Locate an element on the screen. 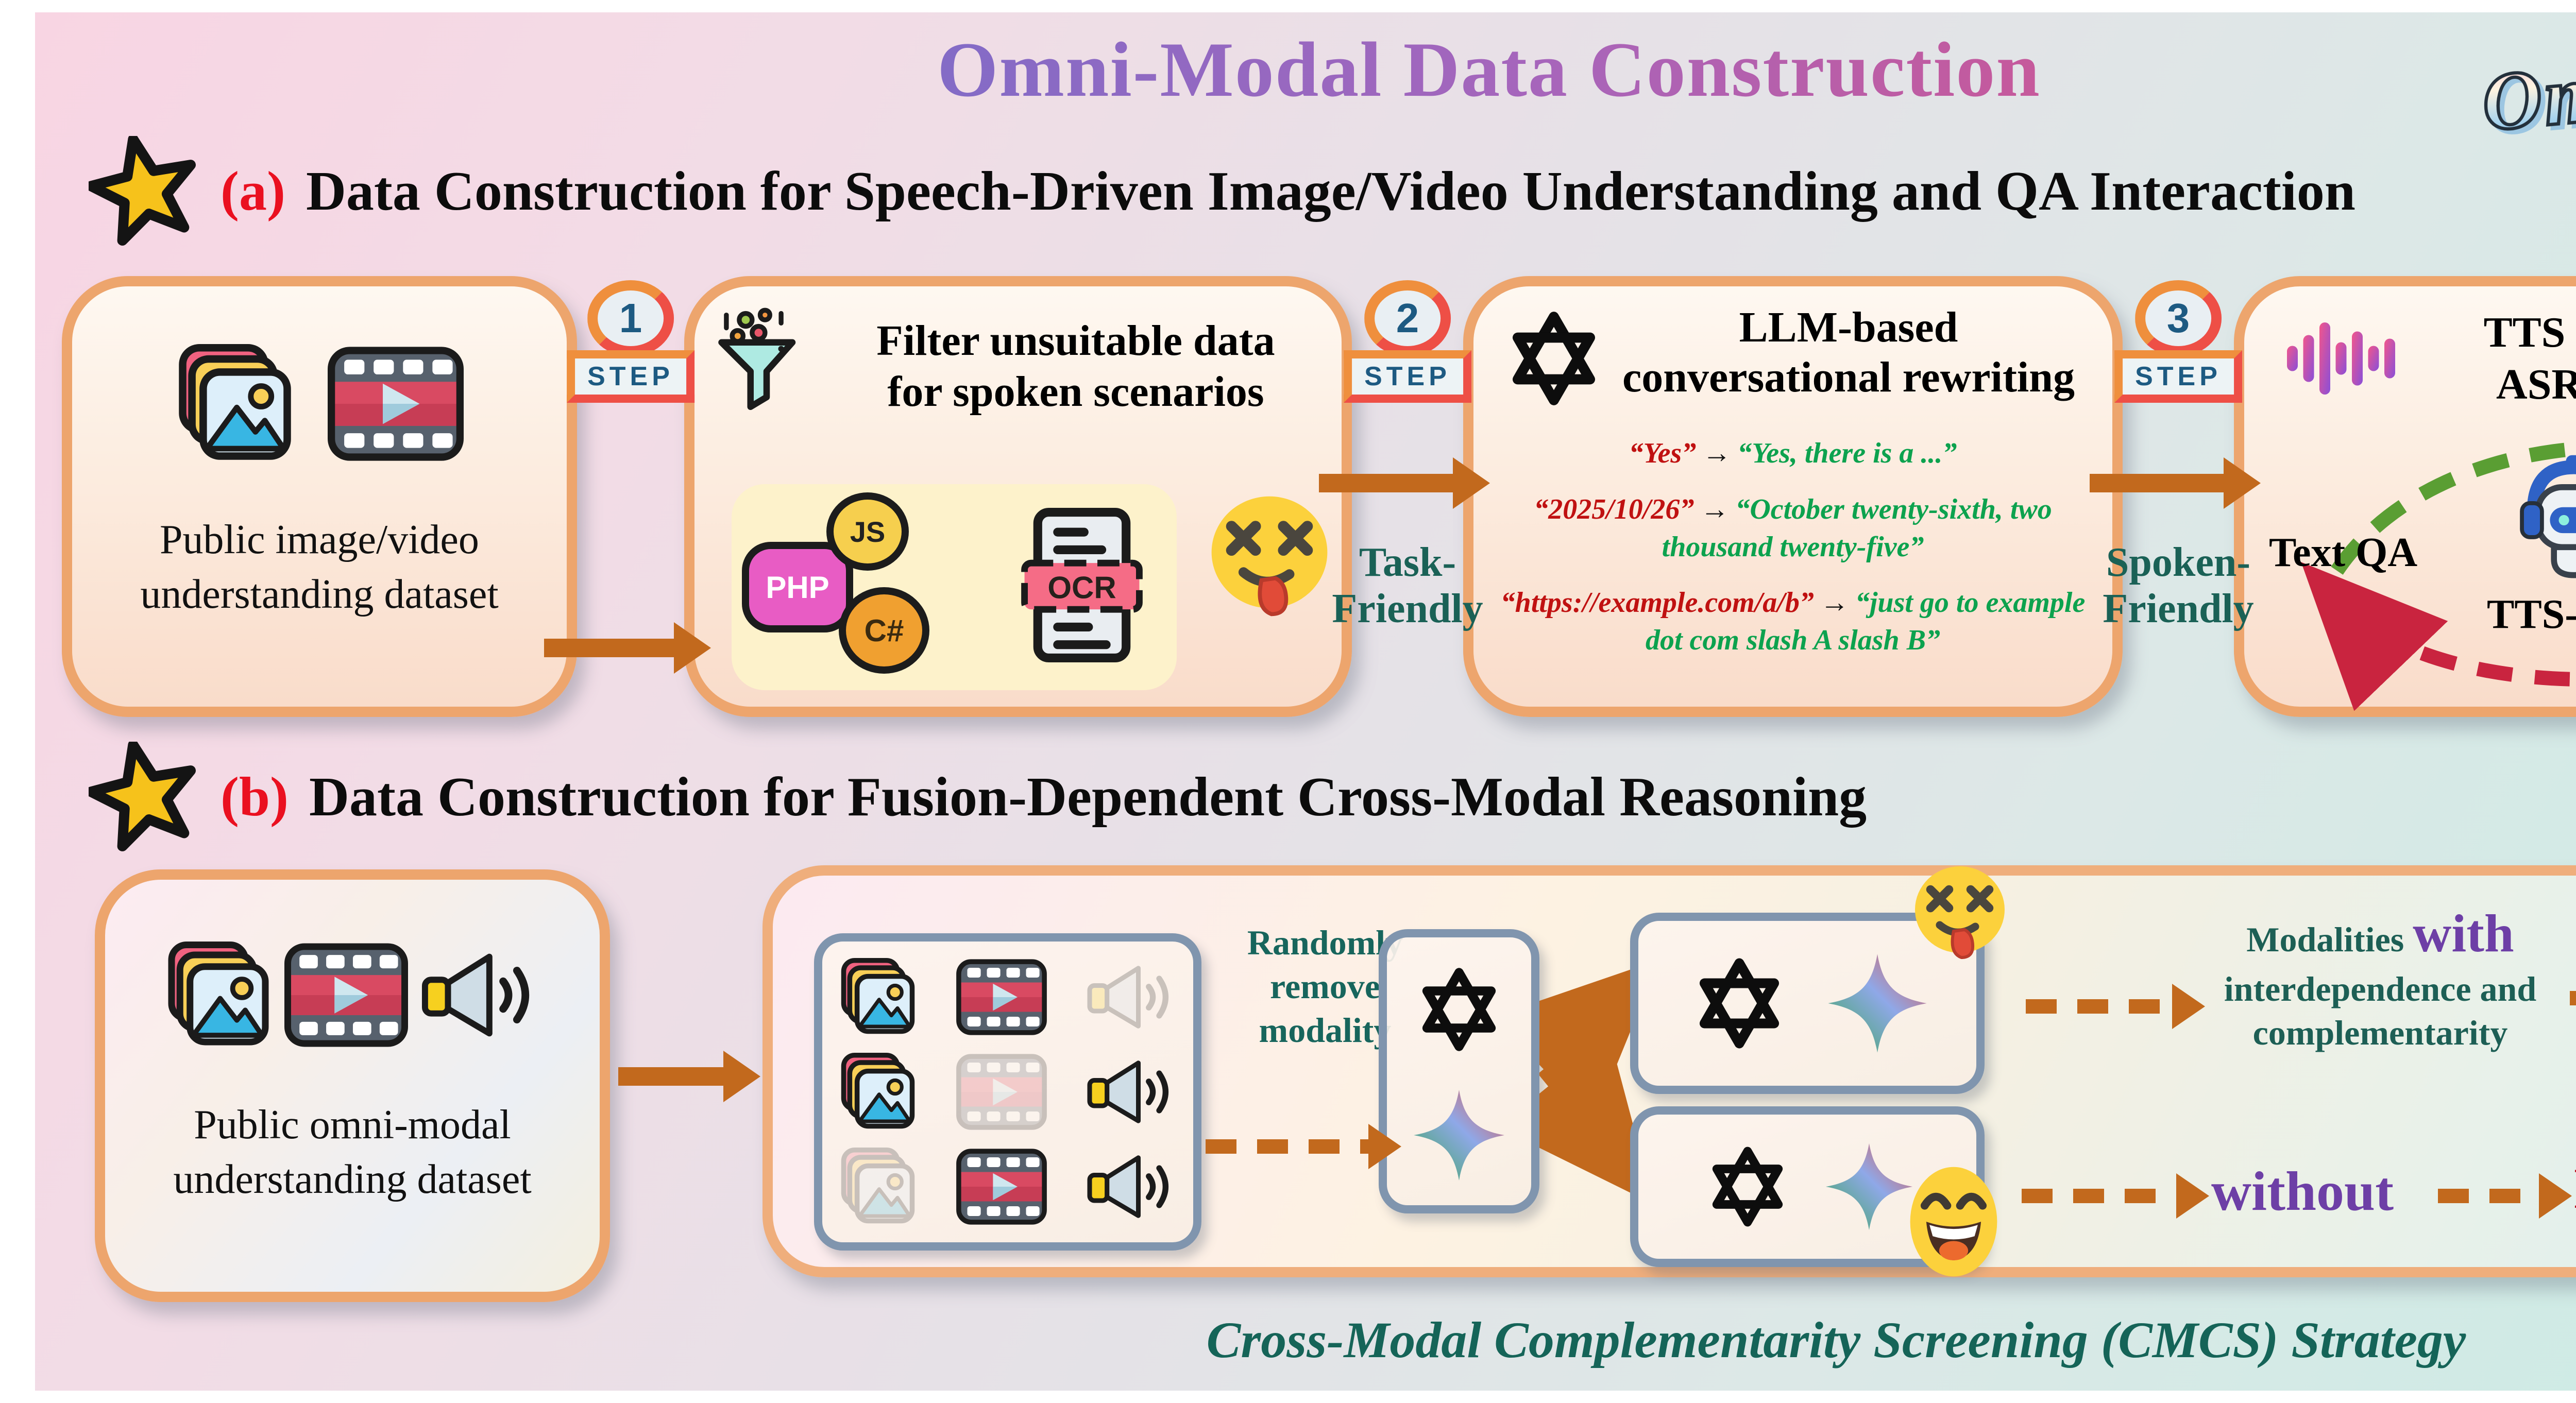 The height and width of the screenshot is (1403, 2576). section-a-label: (a) is located at coordinates (253, 191).